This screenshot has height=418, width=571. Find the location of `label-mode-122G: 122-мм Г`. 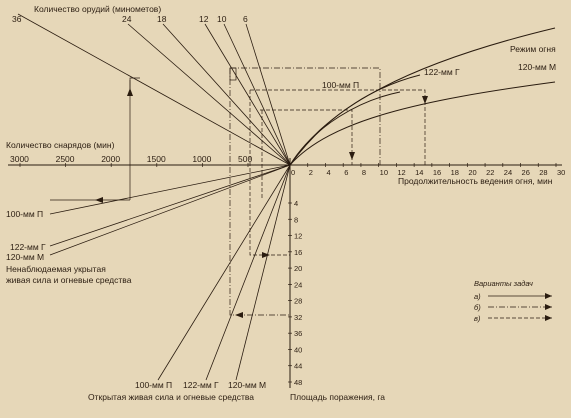

label-mode-122G: 122-мм Г is located at coordinates (442, 72).